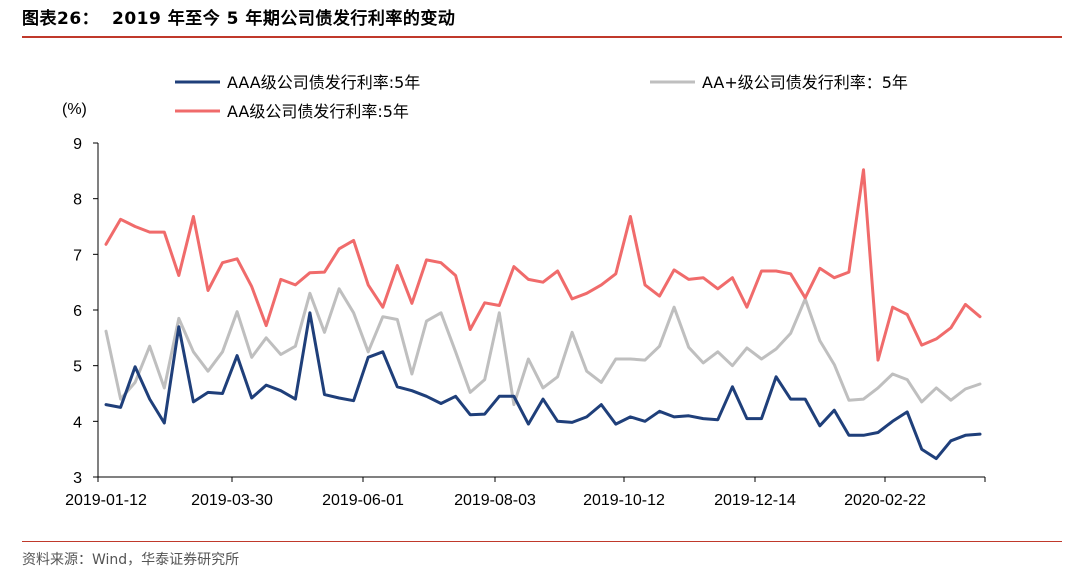  Describe the element at coordinates (542, 541) in the screenshot. I see `footer-divider` at that location.